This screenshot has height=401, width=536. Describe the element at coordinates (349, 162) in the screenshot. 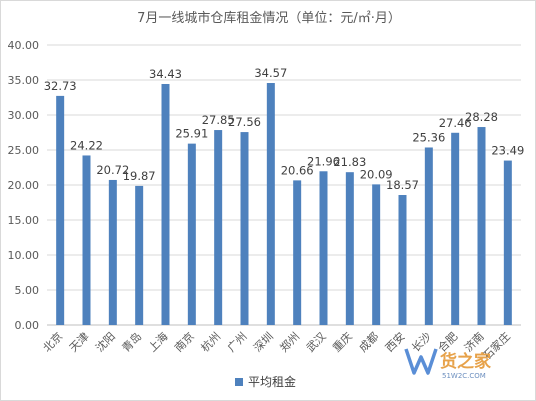

I see `data-label: 21.83` at that location.